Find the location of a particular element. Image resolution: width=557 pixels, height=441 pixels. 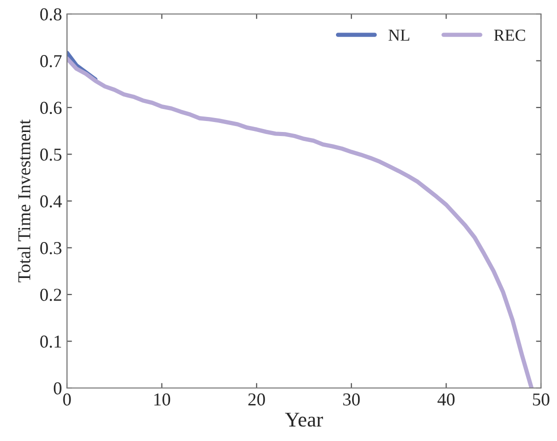

y-tick-label: 0.3 is located at coordinates (51, 248).